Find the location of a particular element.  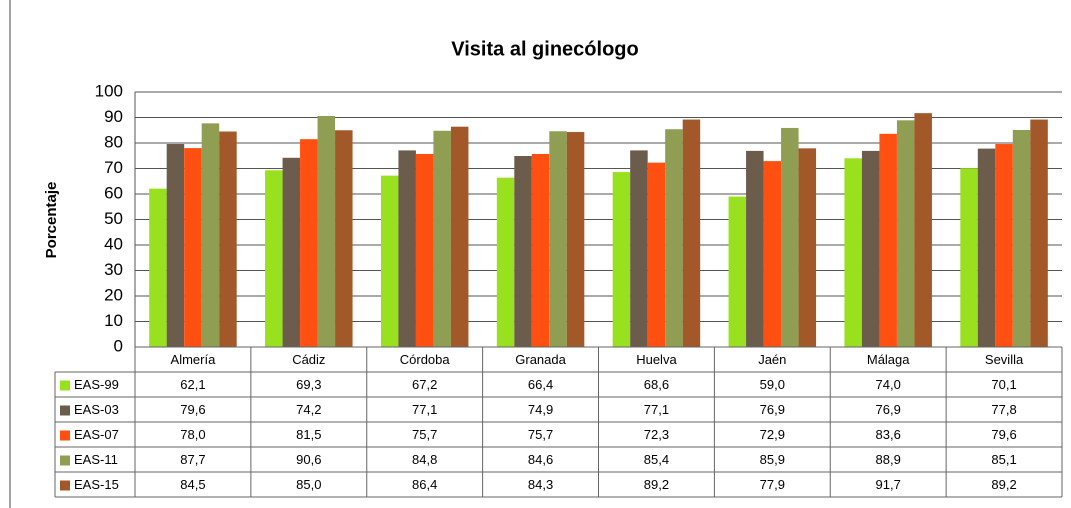

legend-label: EAS-11 is located at coordinates (96, 459).